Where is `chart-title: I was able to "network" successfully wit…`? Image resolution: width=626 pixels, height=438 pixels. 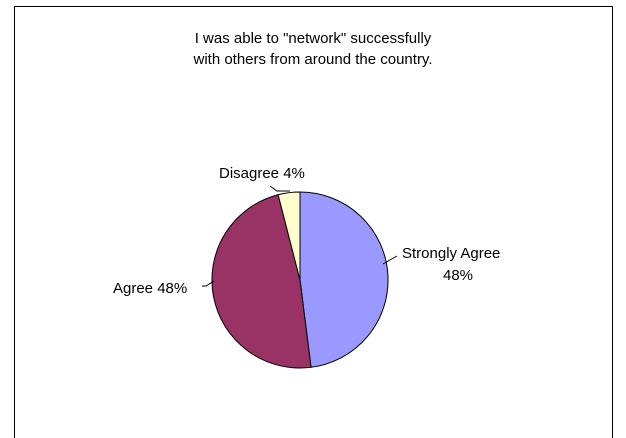 chart-title: I was able to "network" successfully wit… is located at coordinates (313, 49).